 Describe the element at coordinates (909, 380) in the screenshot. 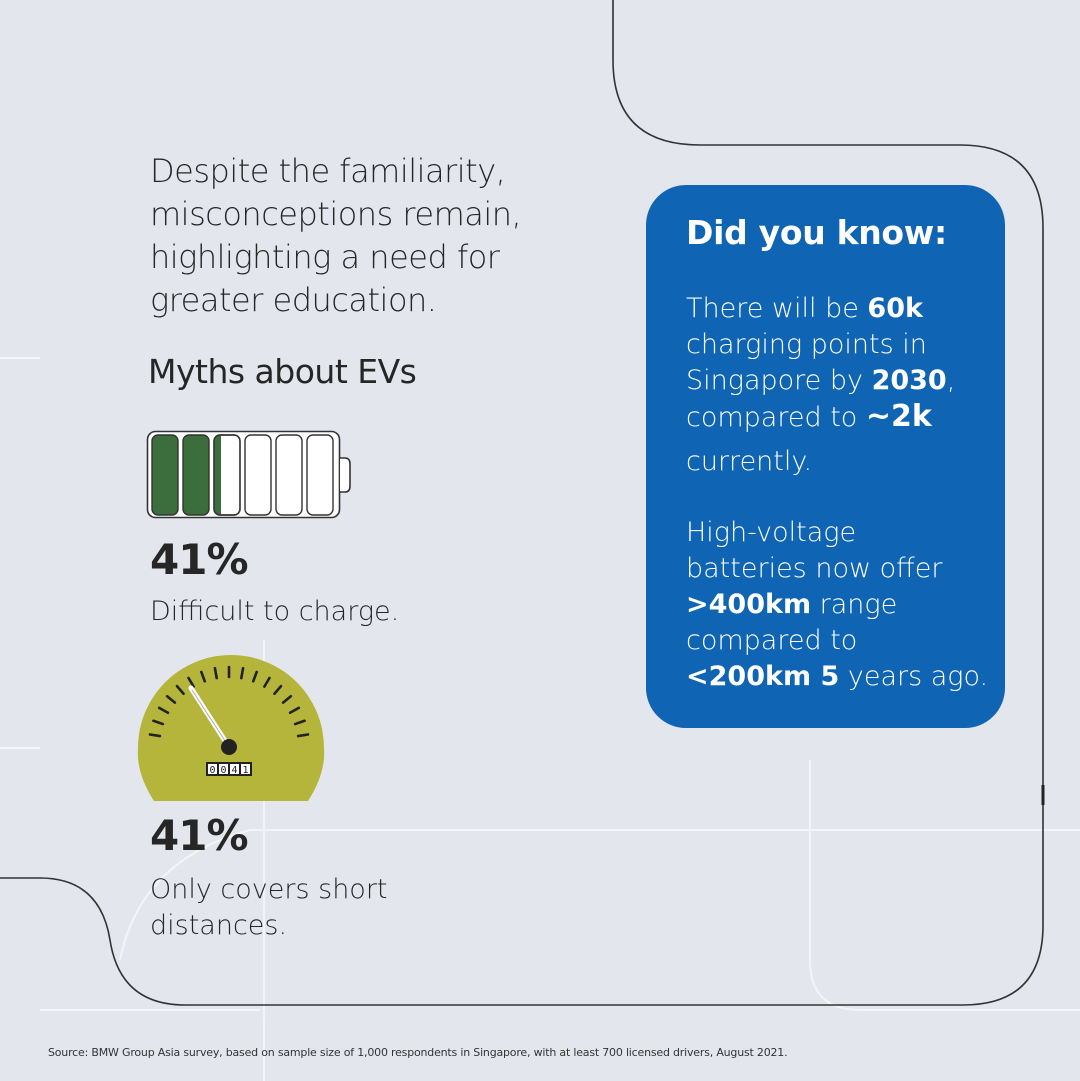

I see `card-highlight: 2030` at that location.